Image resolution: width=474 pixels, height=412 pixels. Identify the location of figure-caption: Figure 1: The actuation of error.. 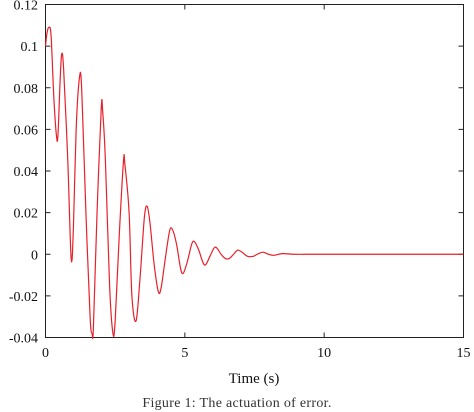
(237, 403).